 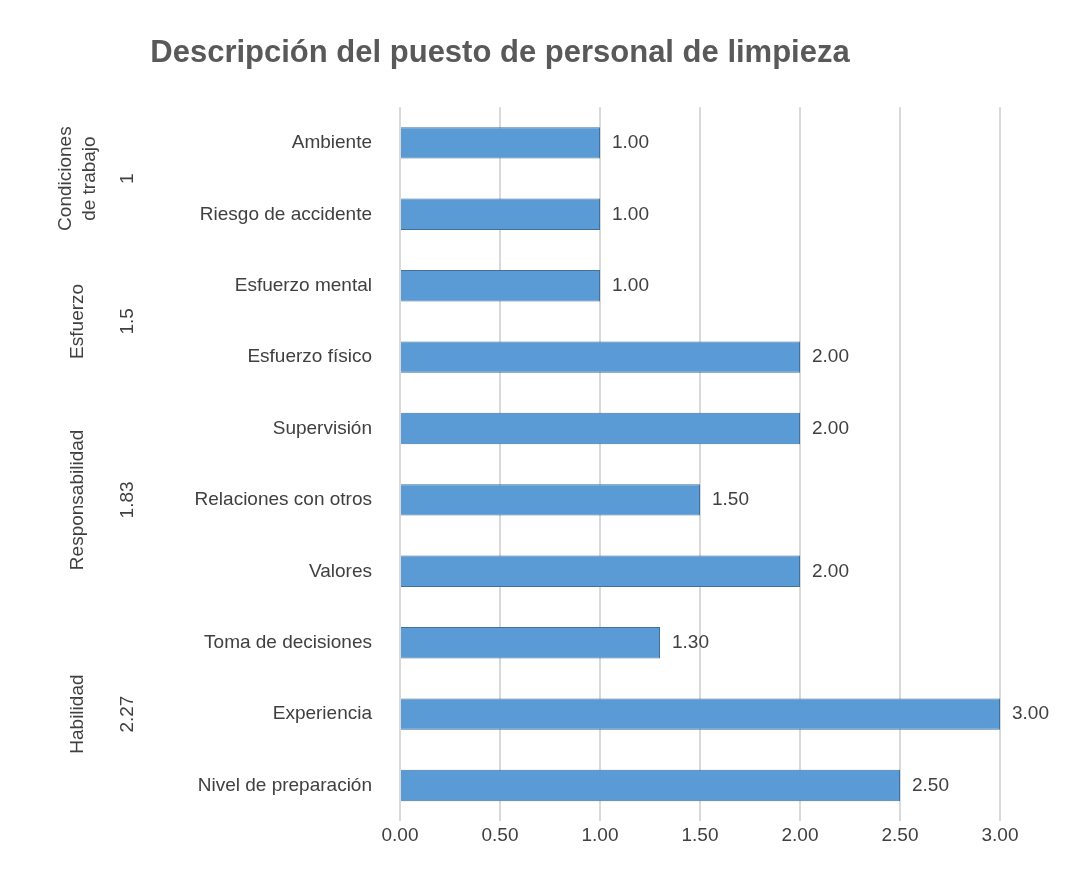 I want to click on data-label: 2.50, so click(x=930, y=784).